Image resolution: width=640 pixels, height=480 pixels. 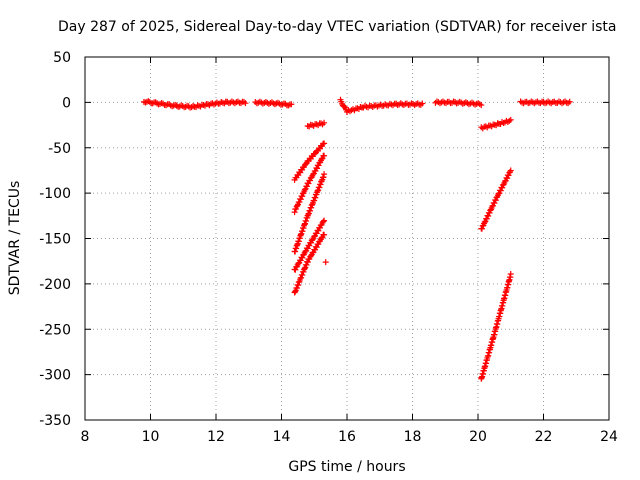 What do you see at coordinates (59, 149) in the screenshot?
I see `y-tick-label: -50` at bounding box center [59, 149].